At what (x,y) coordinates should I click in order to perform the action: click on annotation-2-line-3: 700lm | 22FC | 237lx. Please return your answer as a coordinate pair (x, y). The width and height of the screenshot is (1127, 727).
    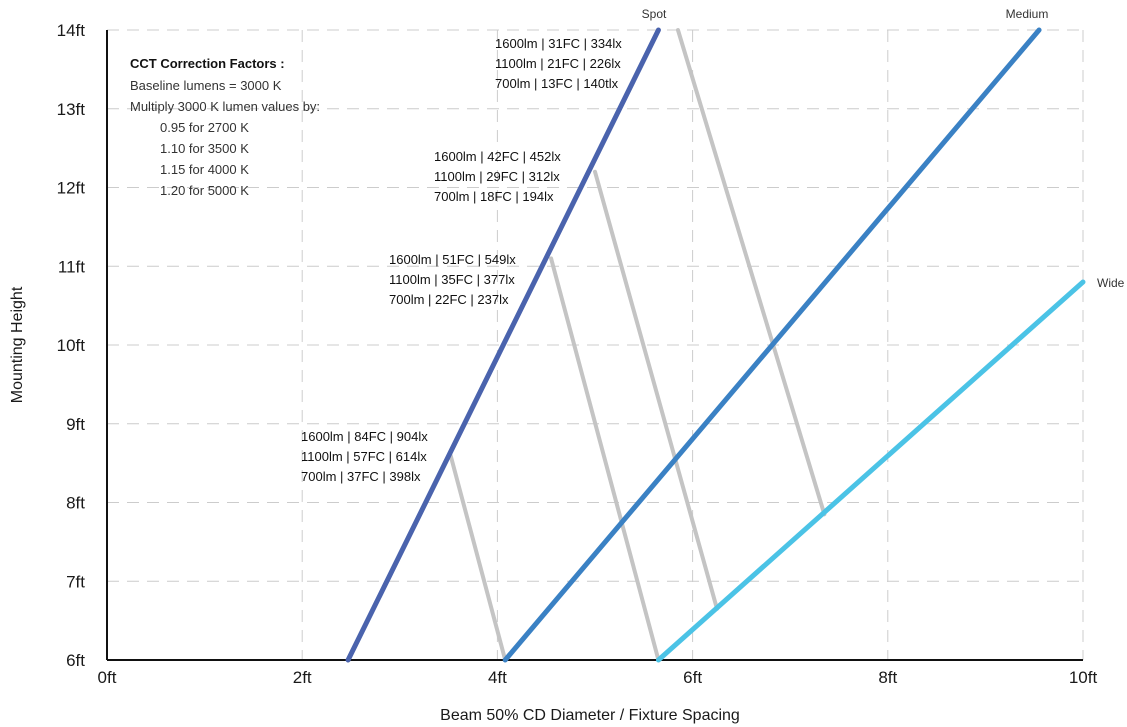
    Looking at the image, I should click on (449, 299).